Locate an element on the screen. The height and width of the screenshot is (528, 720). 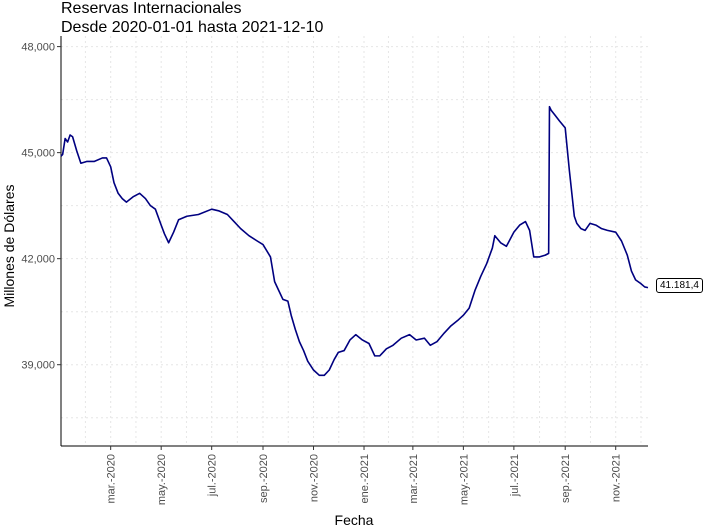
x-tick-label: nov.-2020 is located at coordinates (315, 478).